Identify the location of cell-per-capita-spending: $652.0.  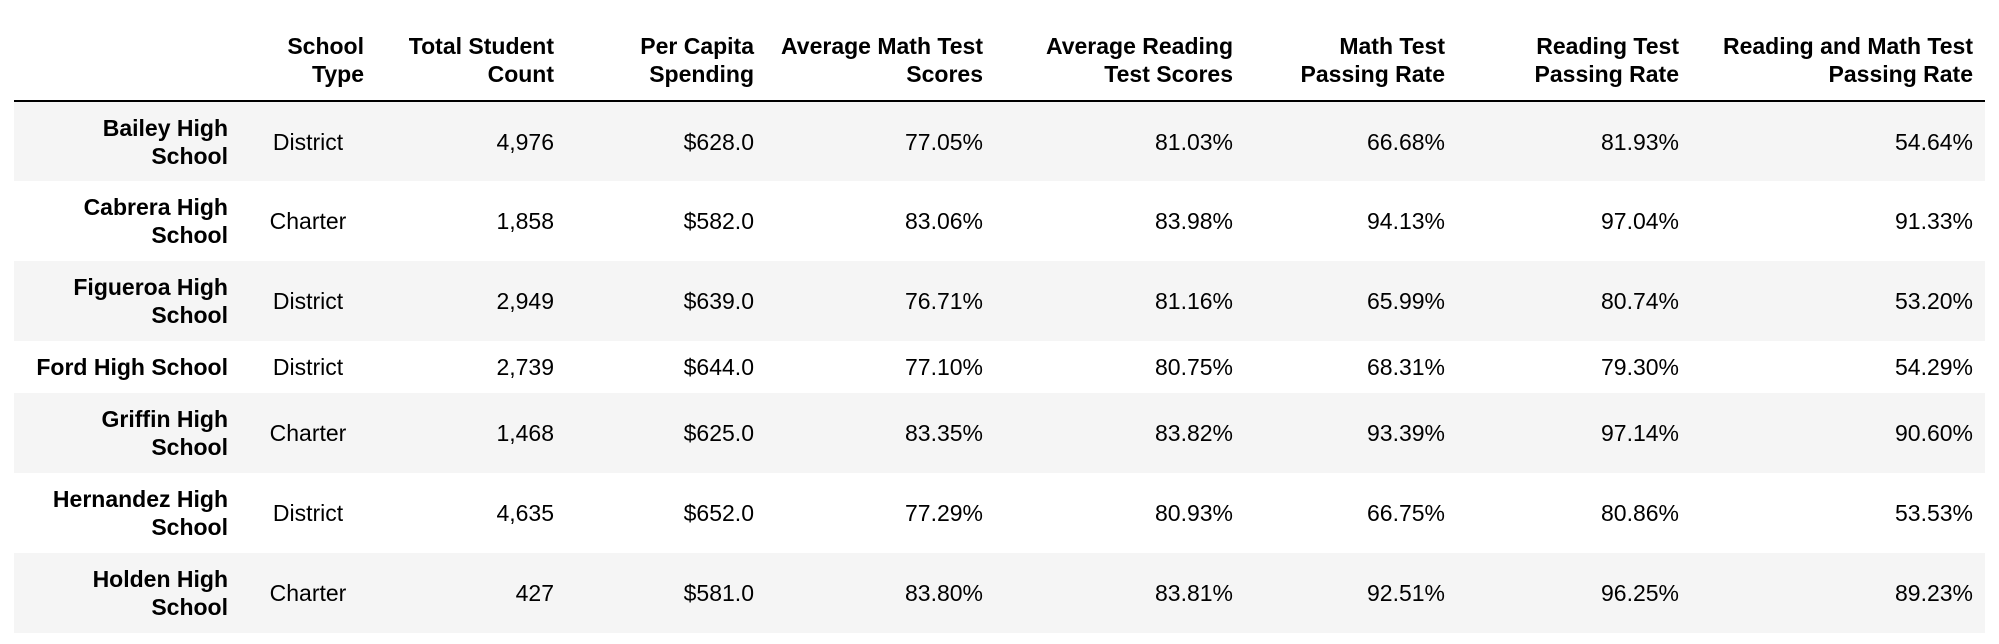
(718, 513).